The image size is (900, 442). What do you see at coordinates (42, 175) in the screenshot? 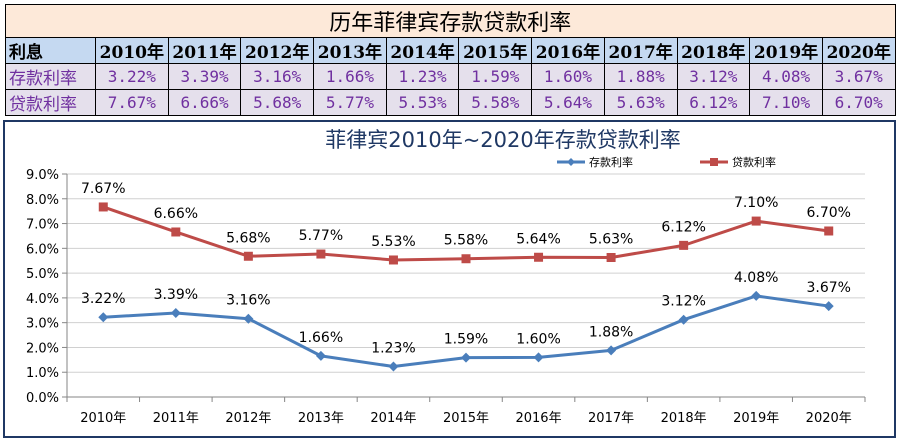
I see `y-tick-label: 9.0%` at bounding box center [42, 175].